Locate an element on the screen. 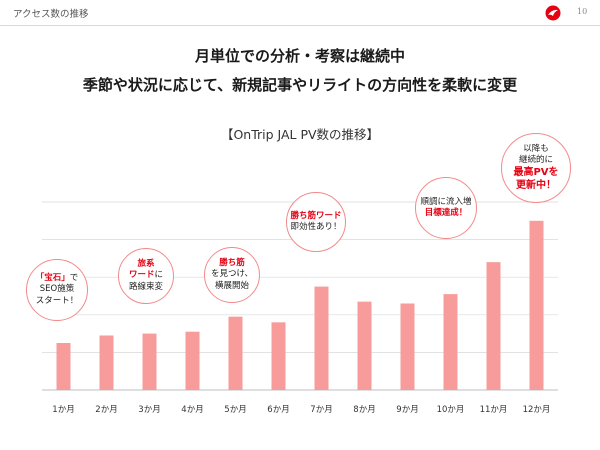  annotation-line: 継続的に is located at coordinates (536, 160).